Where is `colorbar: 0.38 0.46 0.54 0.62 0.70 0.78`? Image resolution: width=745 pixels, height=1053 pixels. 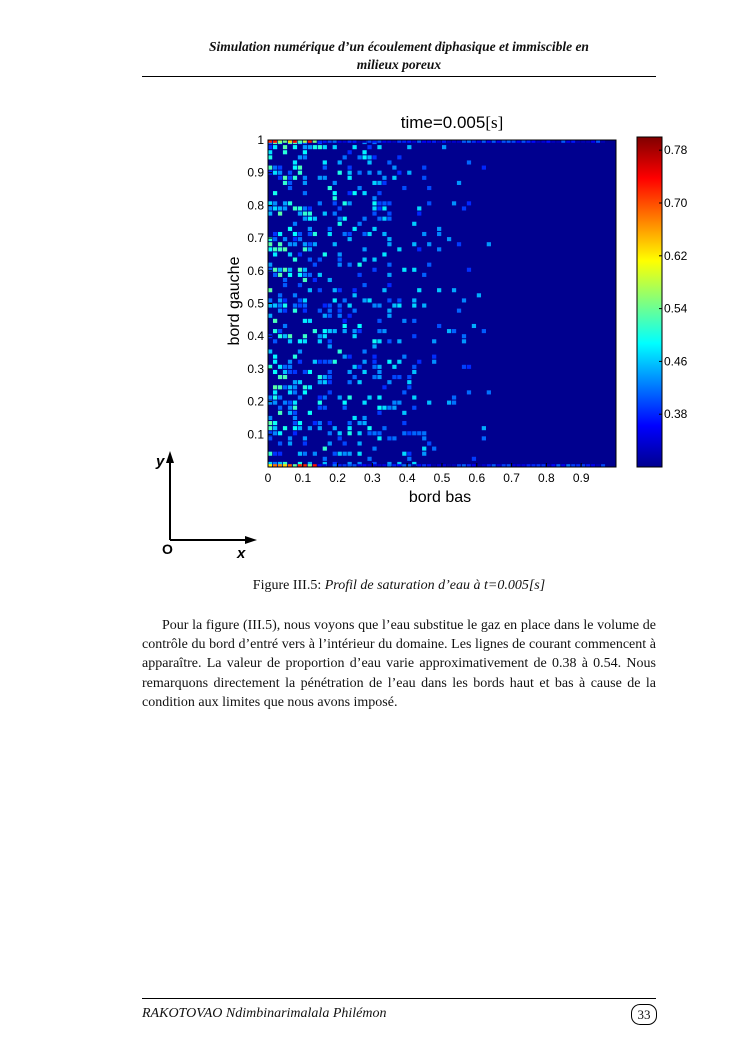 colorbar: 0.38 0.46 0.54 0.62 0.70 0.78 is located at coordinates (662, 302).